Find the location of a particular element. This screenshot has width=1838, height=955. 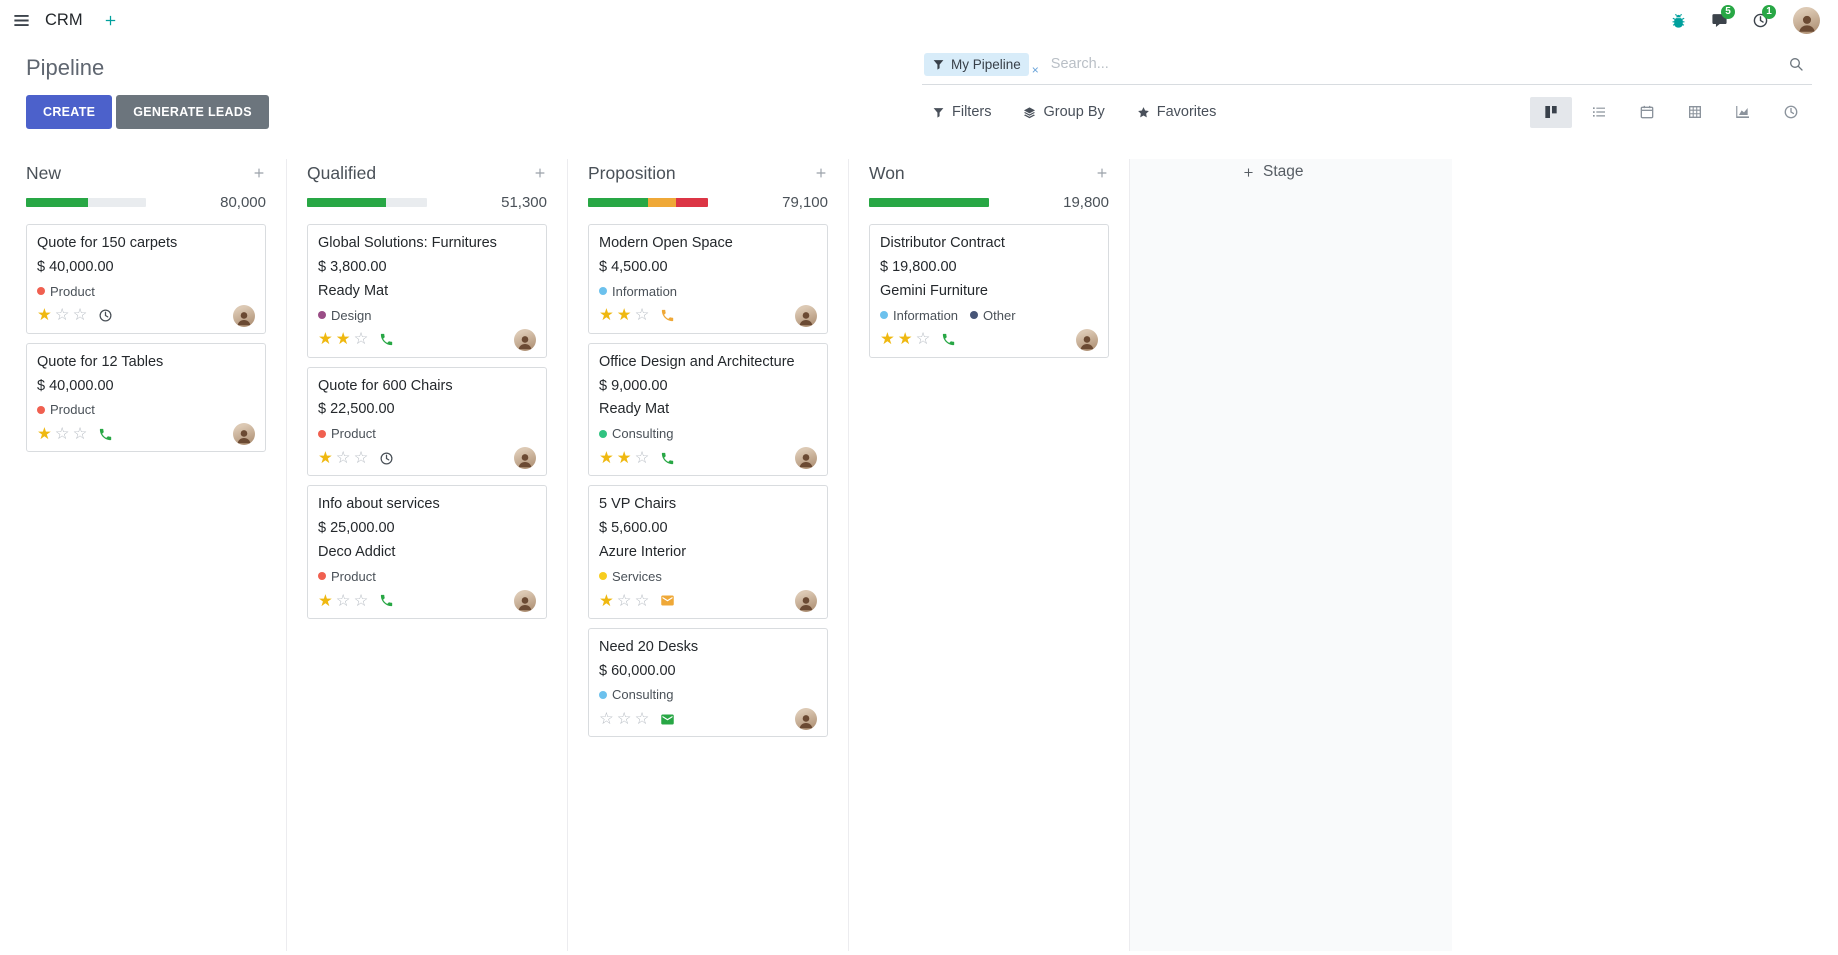

pivot-view-button is located at coordinates (1695, 112).